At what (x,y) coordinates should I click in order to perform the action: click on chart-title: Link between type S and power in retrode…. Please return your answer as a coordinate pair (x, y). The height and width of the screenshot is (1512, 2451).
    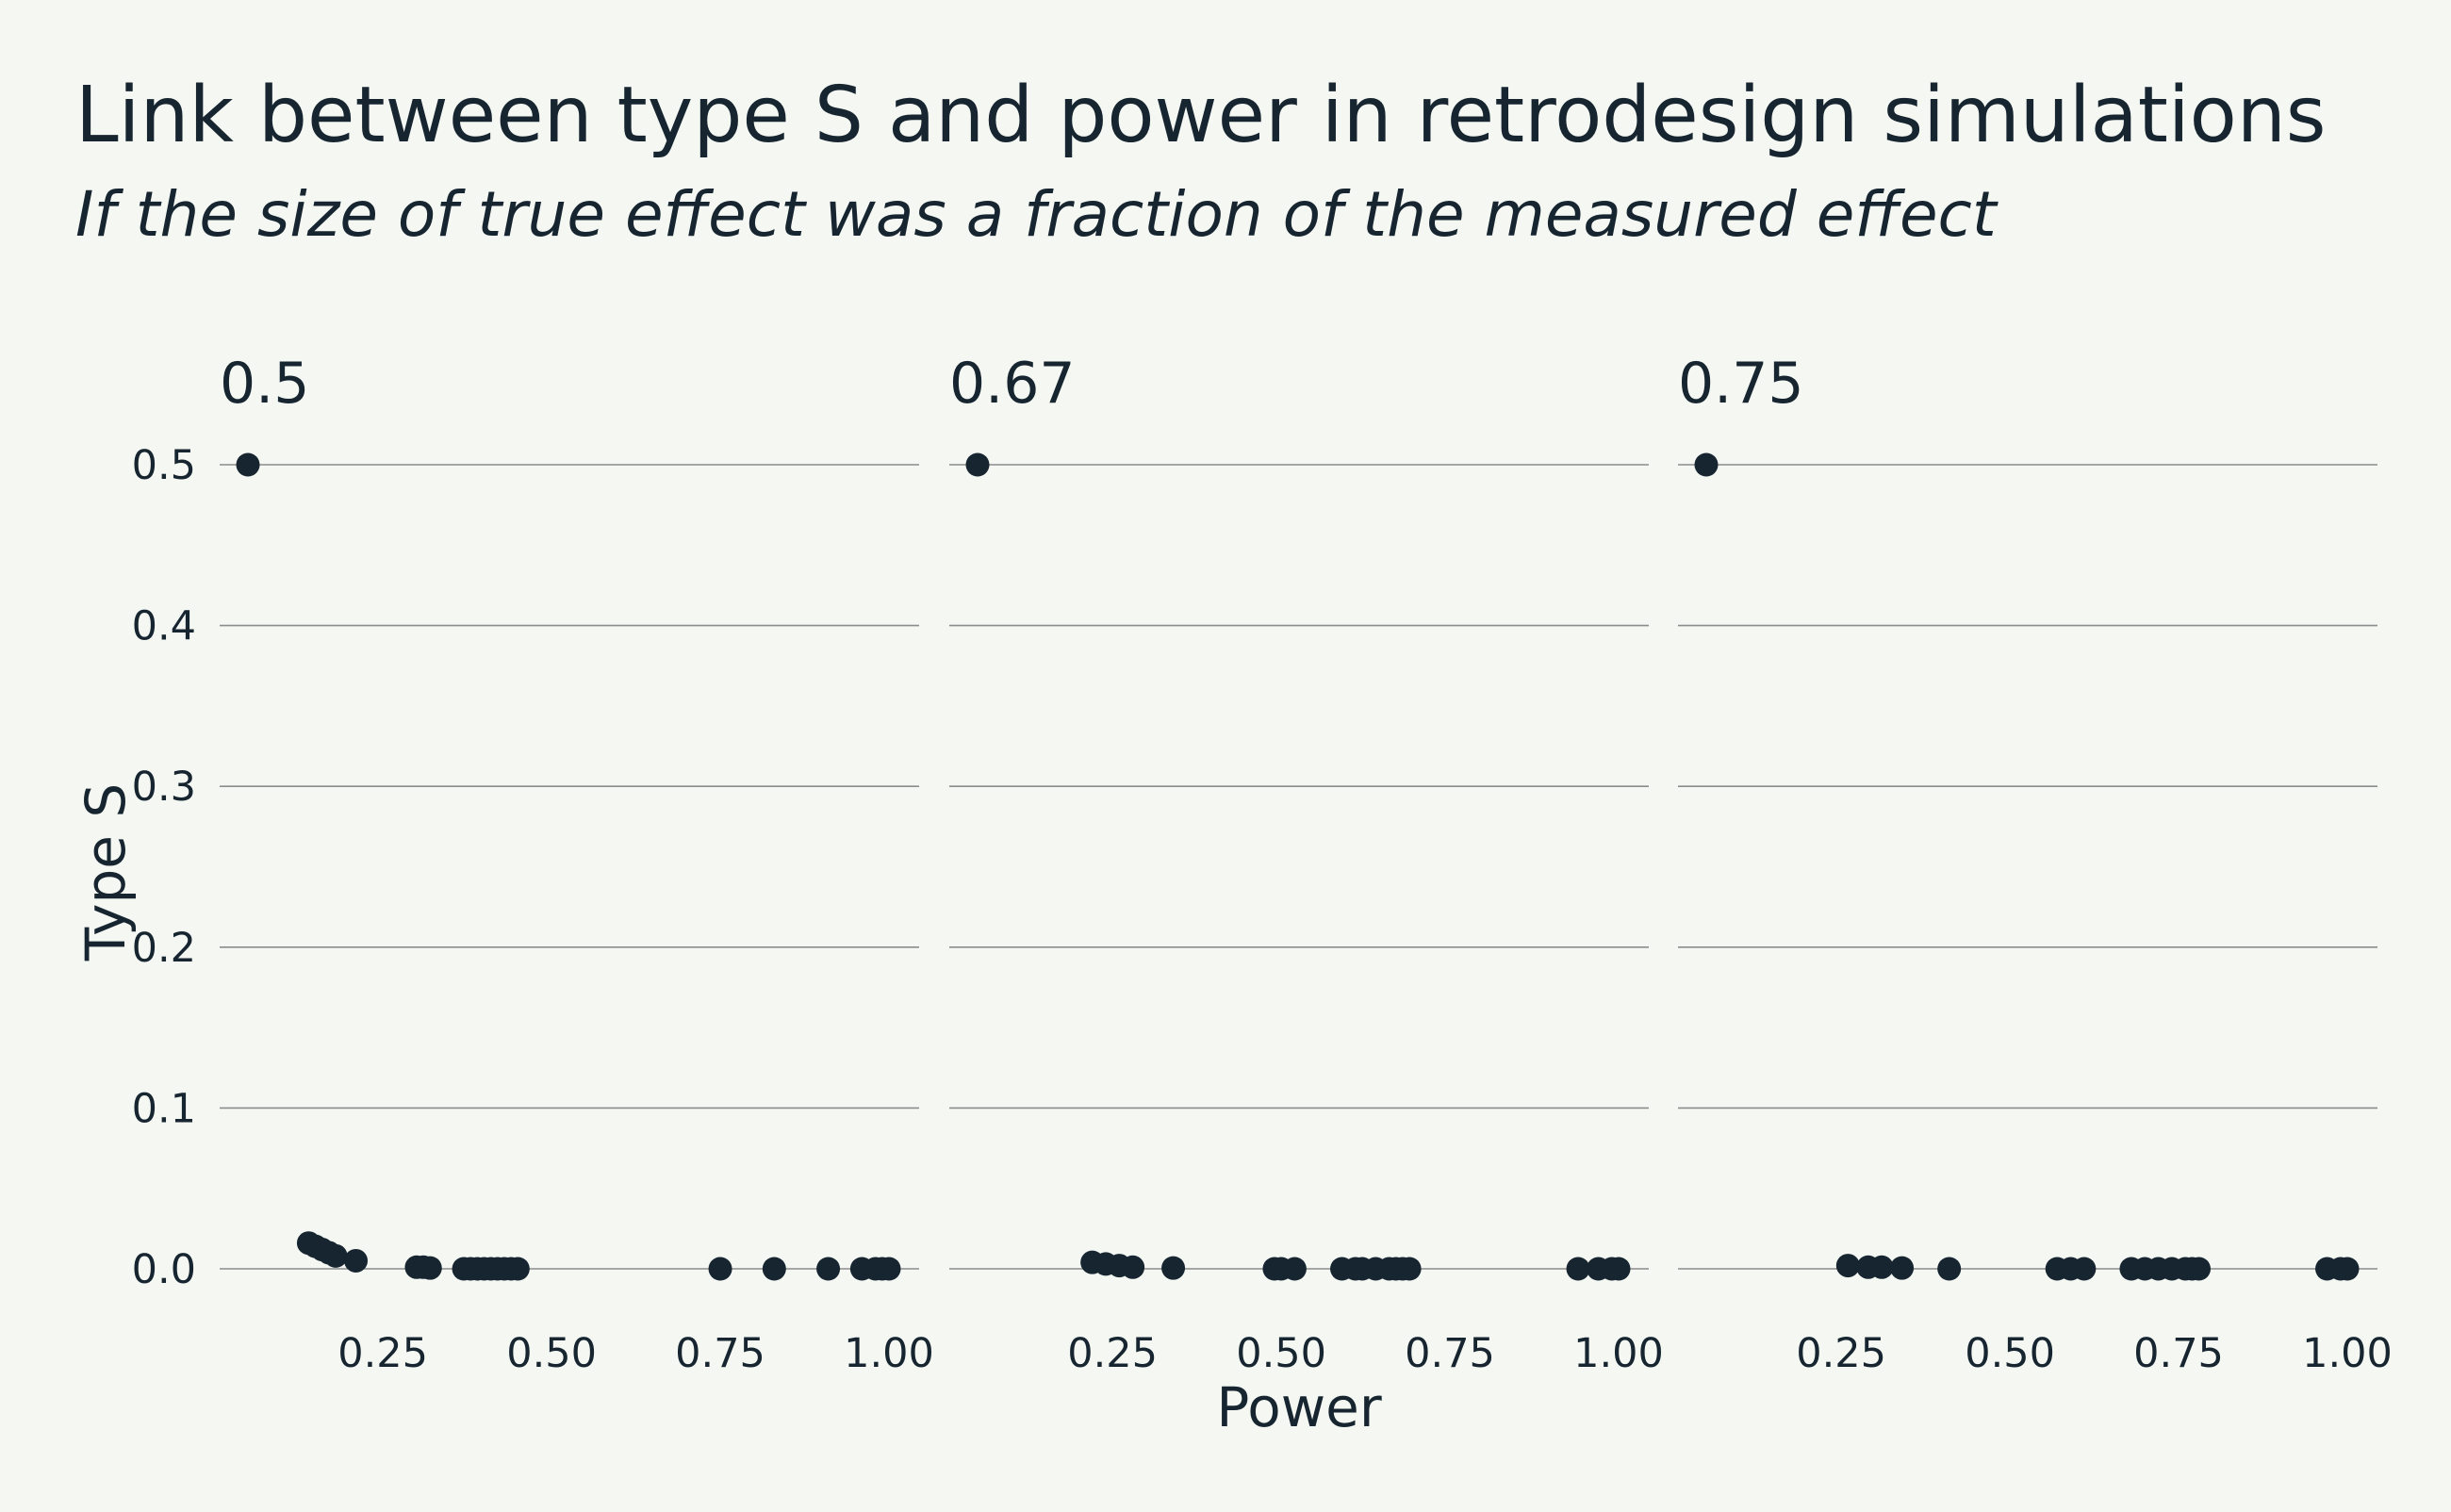
    Looking at the image, I should click on (1201, 116).